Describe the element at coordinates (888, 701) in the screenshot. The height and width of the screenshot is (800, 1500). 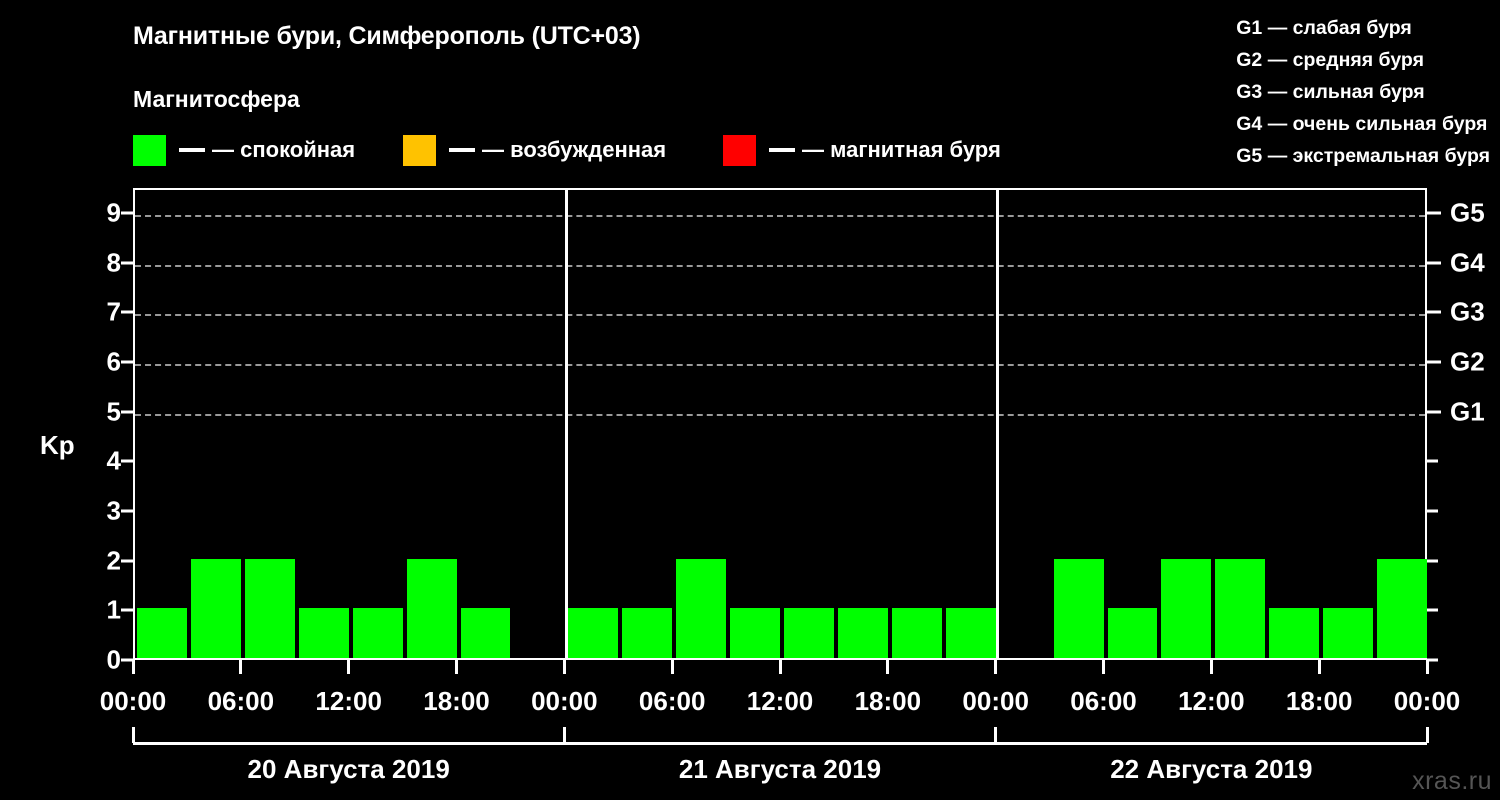
I see `x-tick-label: 18:00` at that location.